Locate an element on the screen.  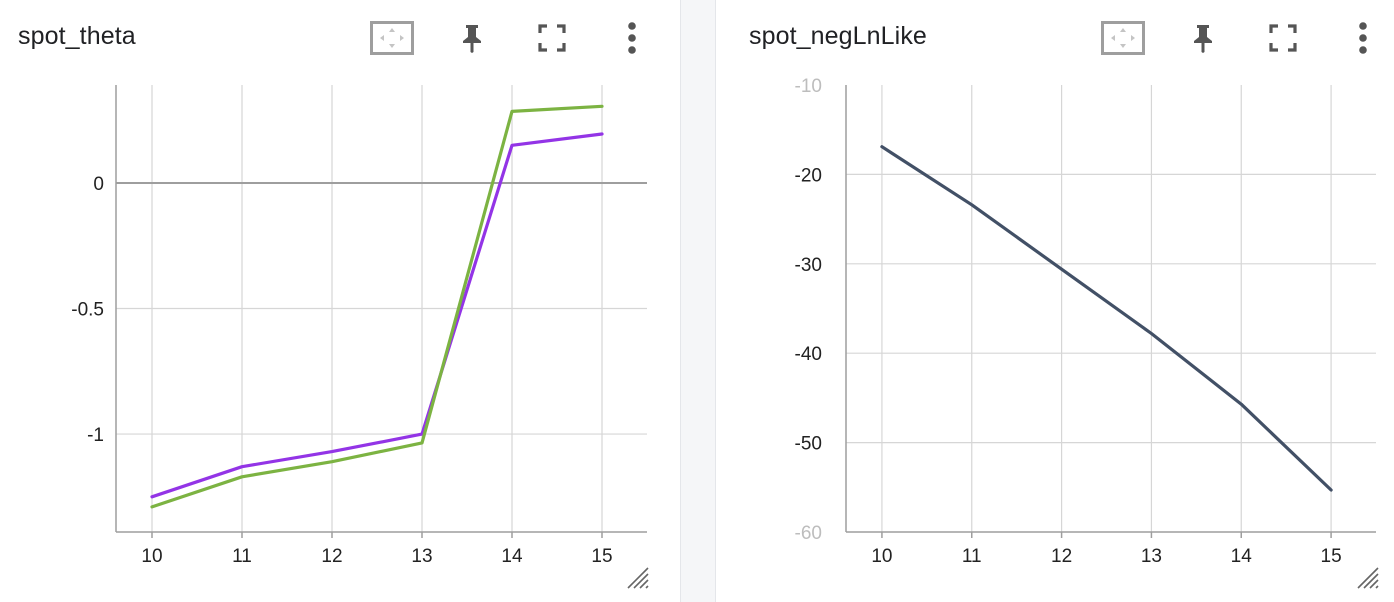
y-tick-label: -40 is located at coordinates (808, 354).